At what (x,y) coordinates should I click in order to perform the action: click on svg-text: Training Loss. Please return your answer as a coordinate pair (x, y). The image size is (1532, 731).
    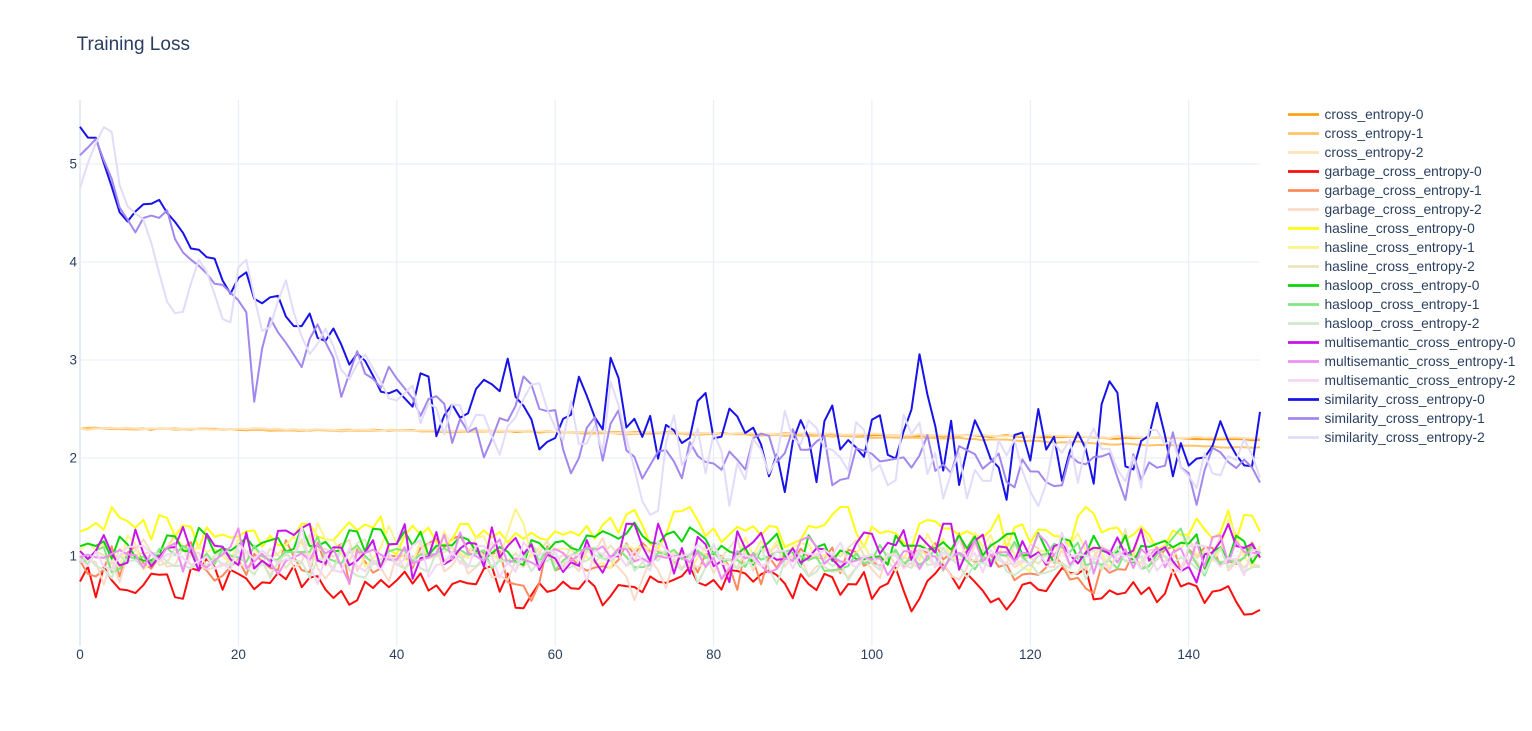
    Looking at the image, I should click on (133, 44).